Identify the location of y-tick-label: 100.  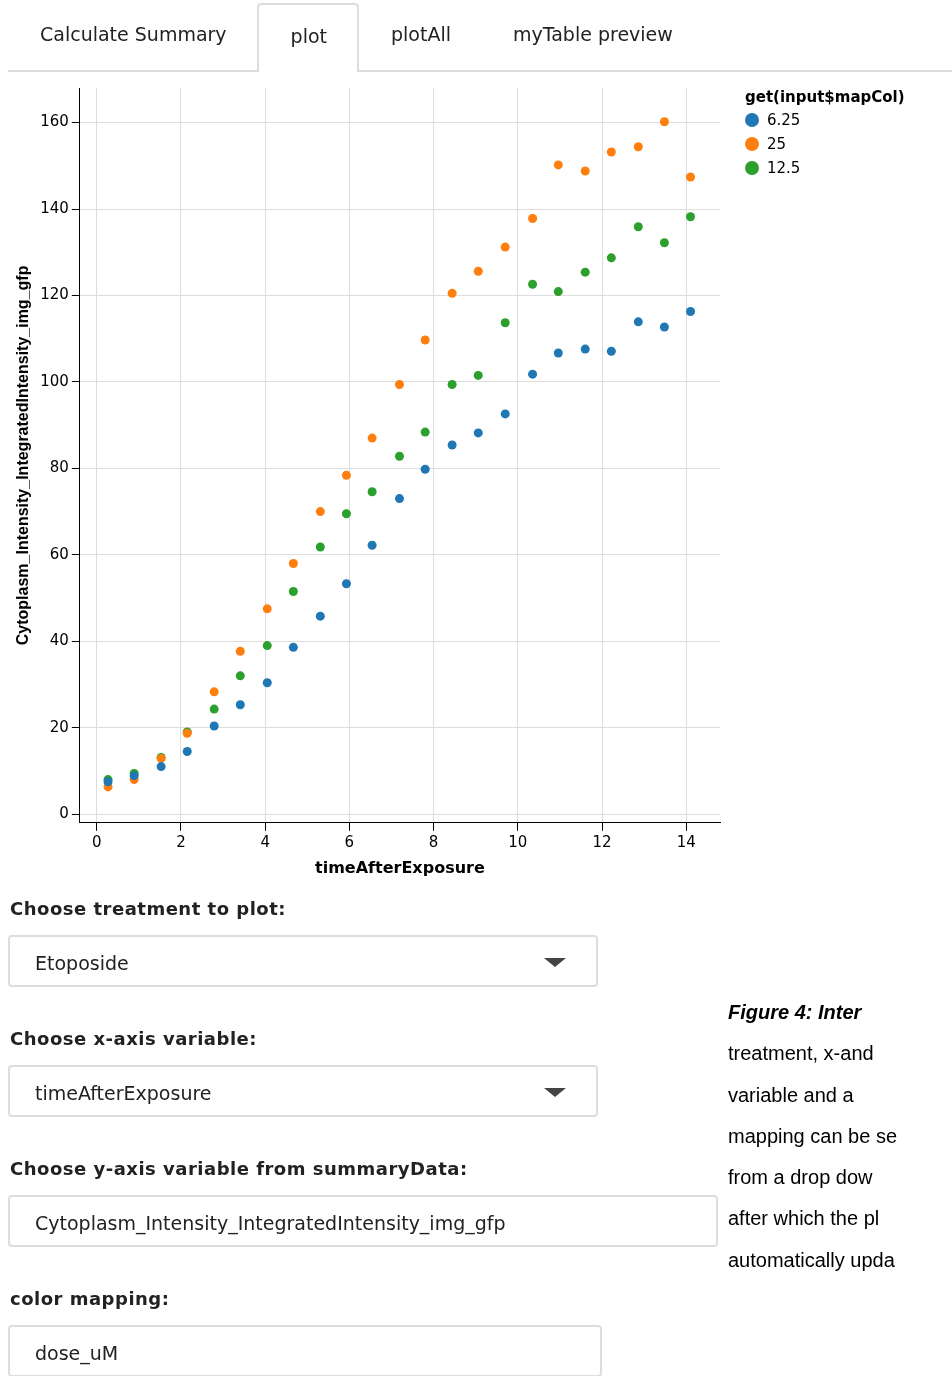
(54, 380).